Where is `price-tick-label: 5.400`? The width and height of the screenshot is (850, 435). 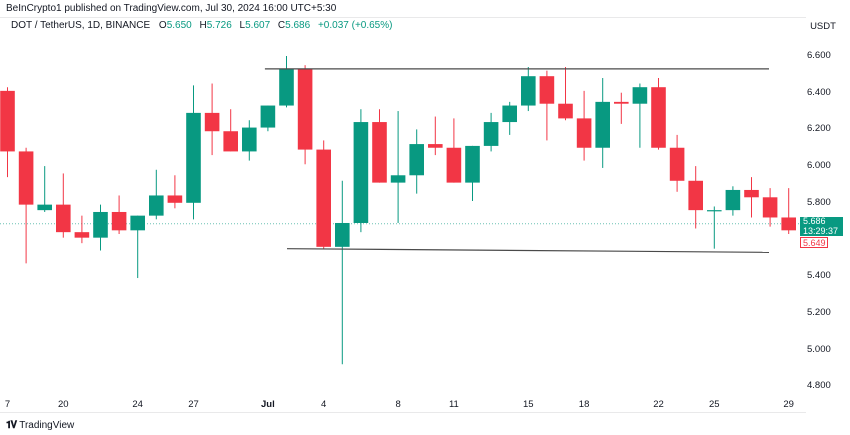 price-tick-label: 5.400 is located at coordinates (819, 276).